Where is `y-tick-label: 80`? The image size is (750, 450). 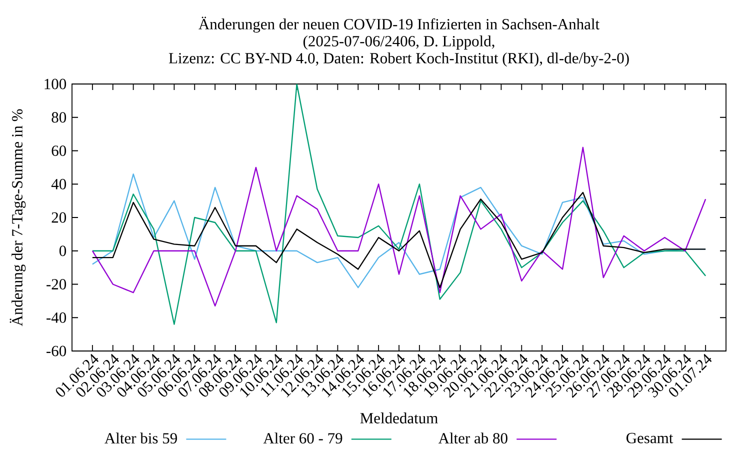
y-tick-label: 80 is located at coordinates (59, 117).